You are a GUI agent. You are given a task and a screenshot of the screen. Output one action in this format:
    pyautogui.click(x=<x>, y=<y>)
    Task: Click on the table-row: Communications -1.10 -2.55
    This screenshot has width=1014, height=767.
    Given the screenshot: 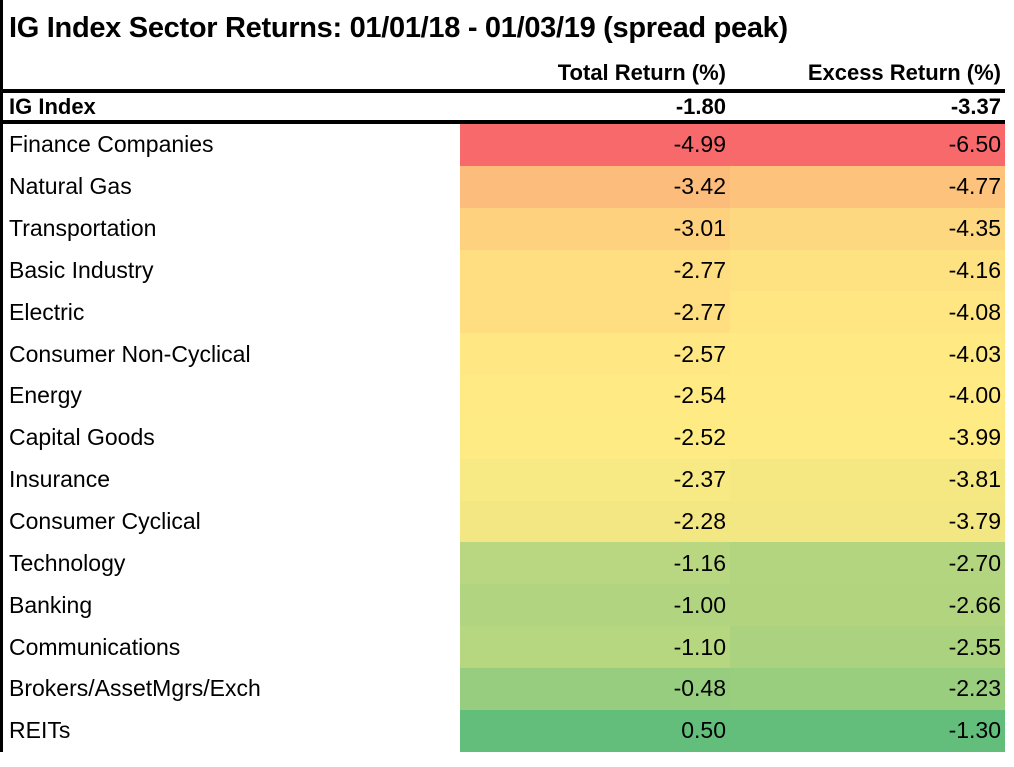 What is the action you would take?
    pyautogui.click(x=504, y=647)
    